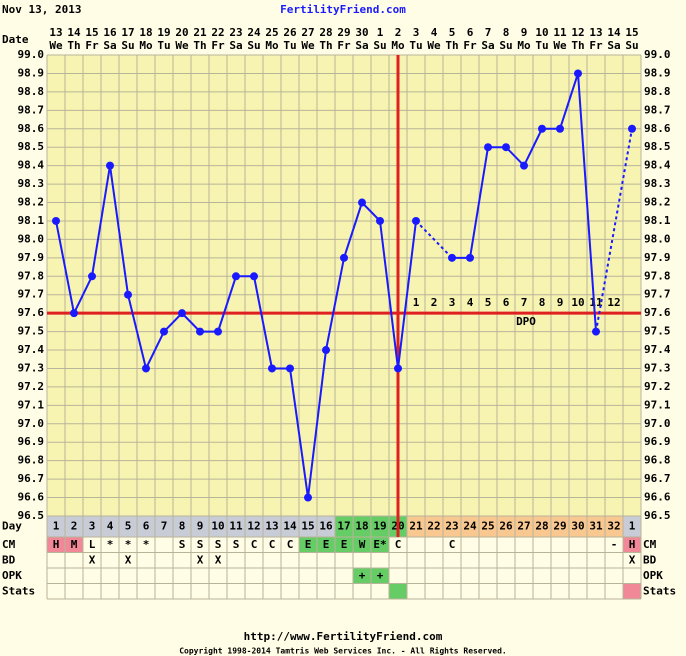 This screenshot has width=686, height=656. What do you see at coordinates (55, 32) in the screenshot?
I see `date-label: 13` at bounding box center [55, 32].